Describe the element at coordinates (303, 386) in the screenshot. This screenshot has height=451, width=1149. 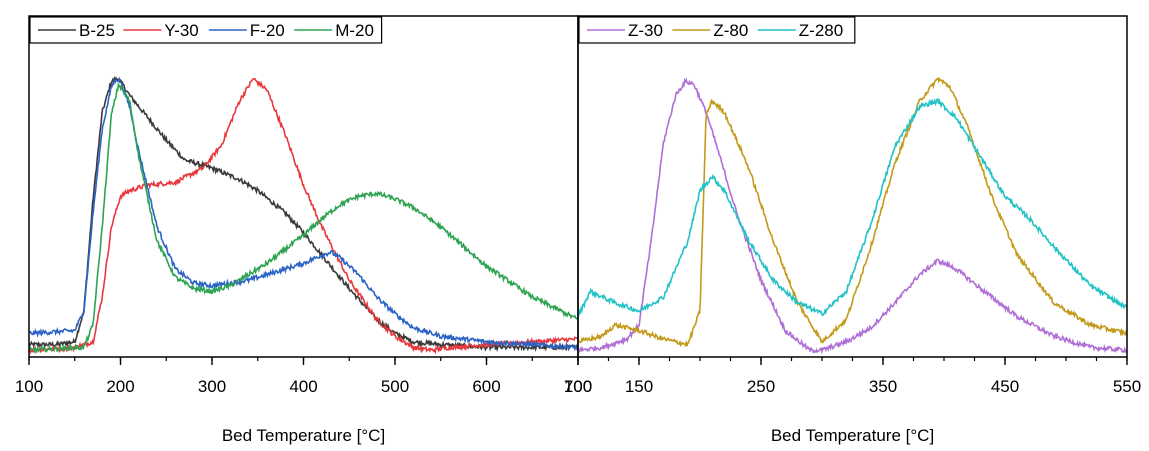
I see `x-tick-label: 400` at that location.